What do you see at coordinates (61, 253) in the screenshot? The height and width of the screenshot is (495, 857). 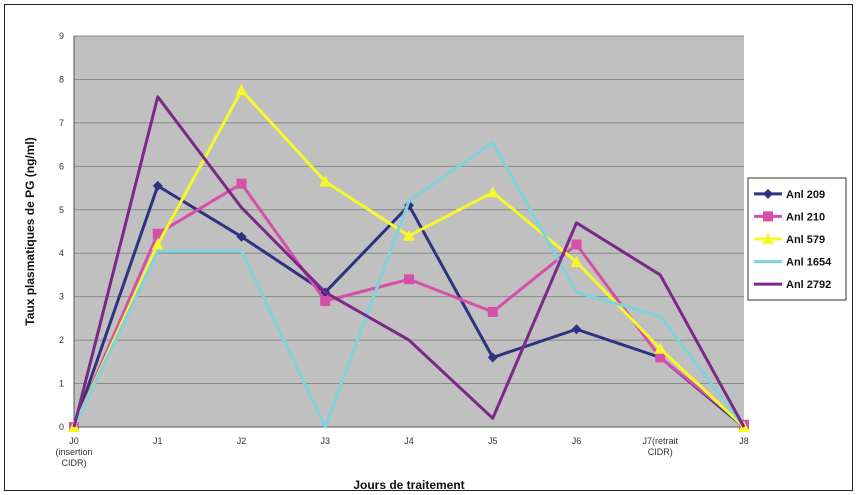 I see `y-tick-label: 4` at bounding box center [61, 253].